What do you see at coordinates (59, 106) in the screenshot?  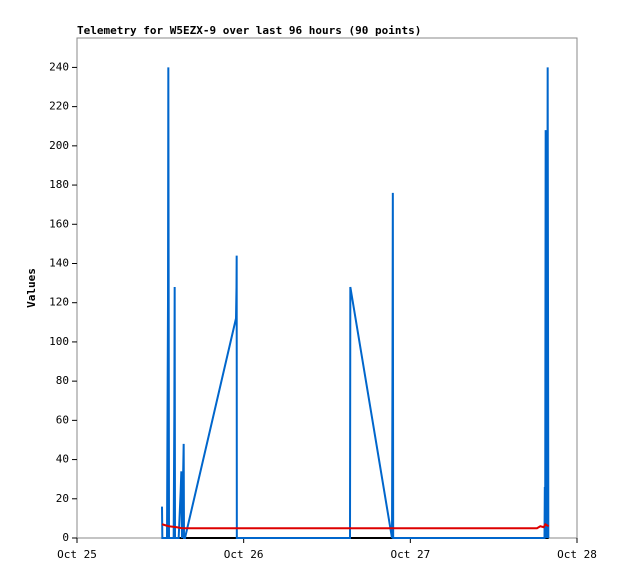 I see `y-tick-label: 220` at bounding box center [59, 106].